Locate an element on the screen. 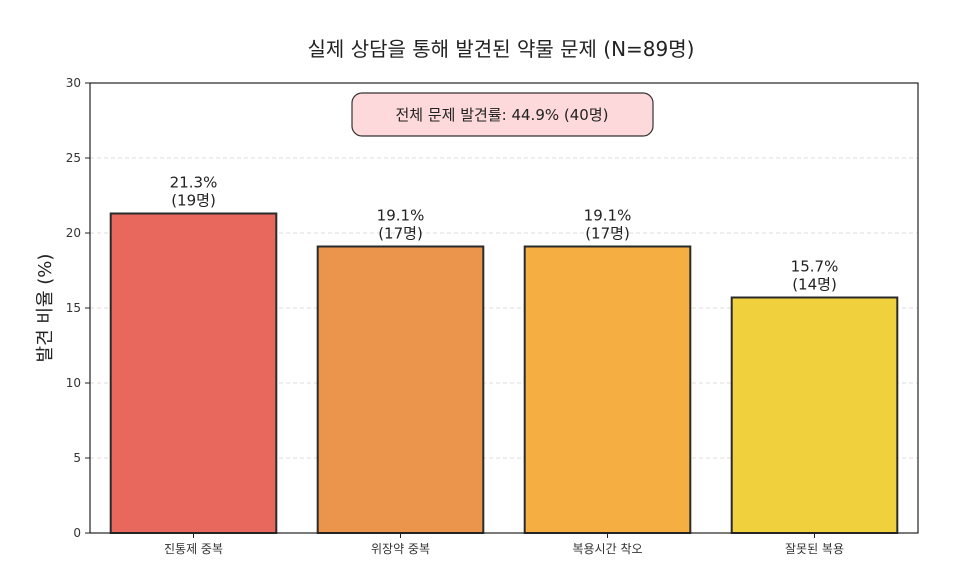 The width and height of the screenshot is (960, 586). y-tick-label: 25 is located at coordinates (73, 158).